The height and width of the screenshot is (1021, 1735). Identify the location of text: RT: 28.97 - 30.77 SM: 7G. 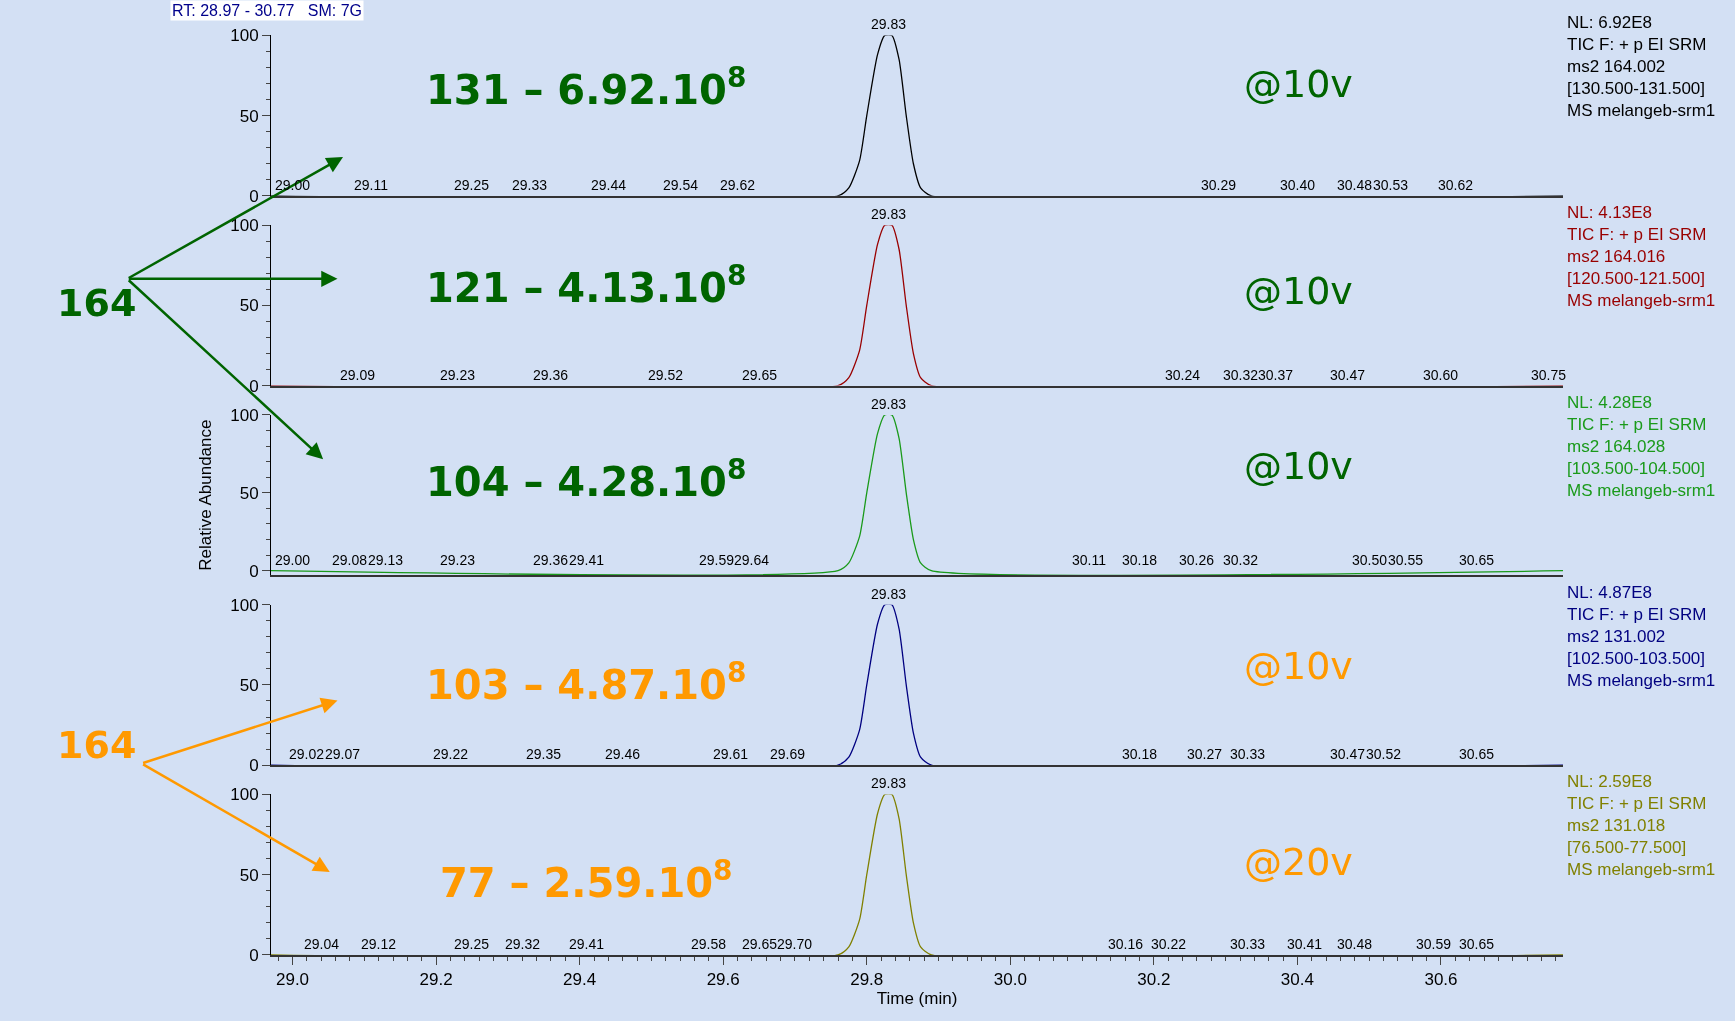
(267, 10).